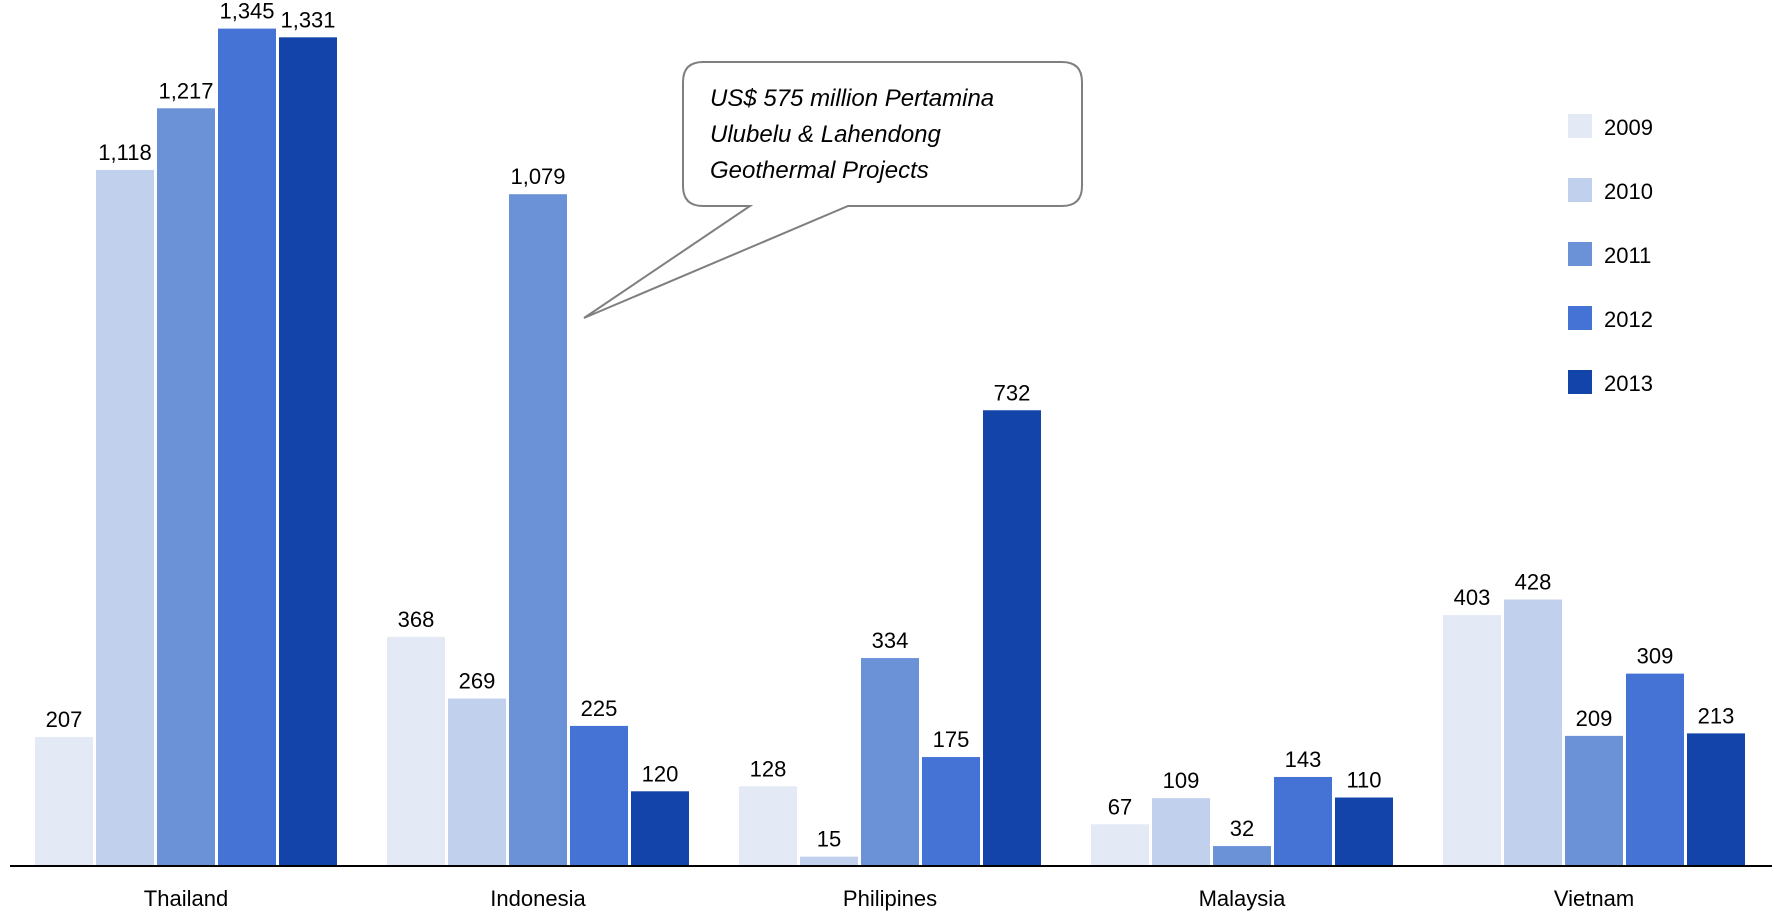 The image size is (1772, 913). I want to click on bar-malaysia-2009, so click(1120, 845).